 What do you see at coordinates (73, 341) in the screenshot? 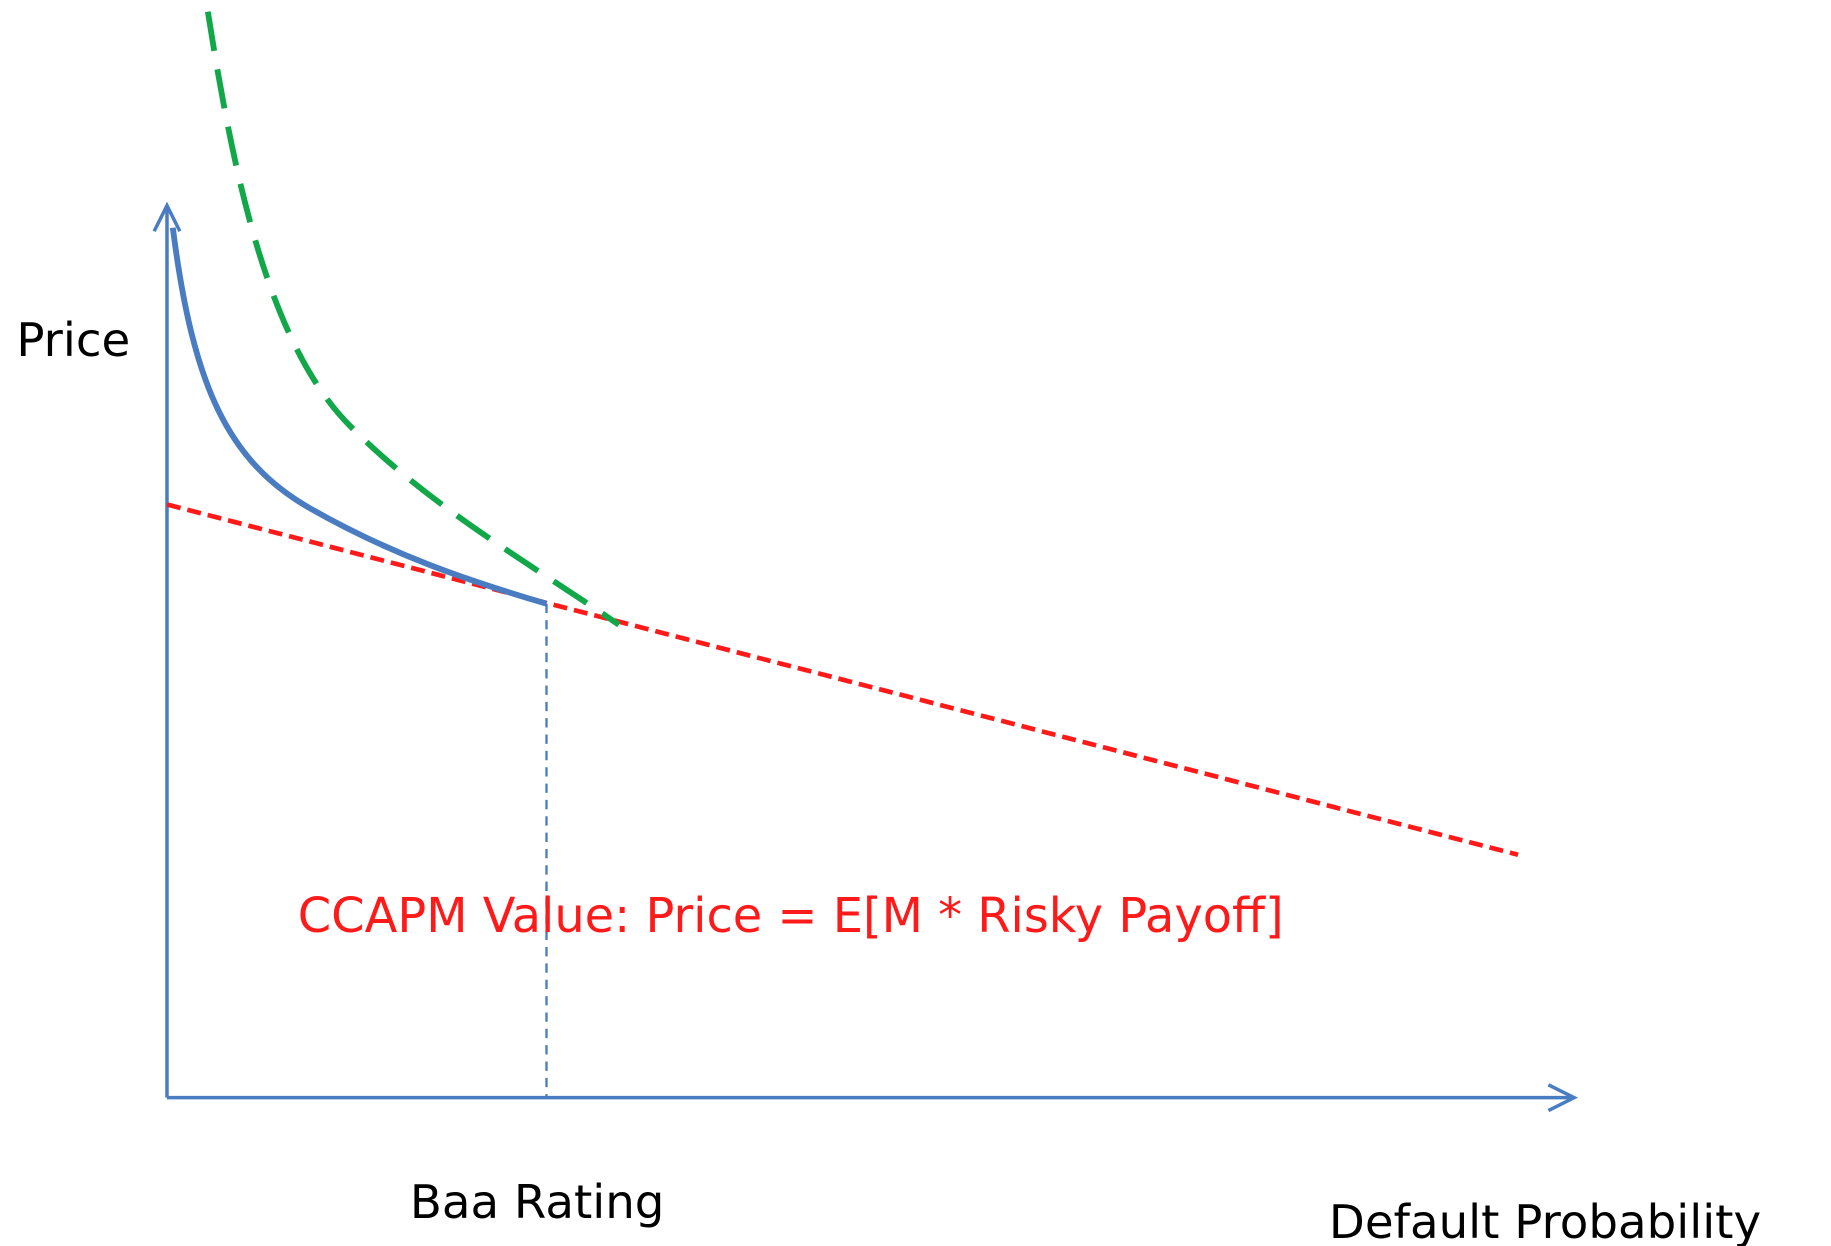
I see `y-axis-label: Price` at bounding box center [73, 341].